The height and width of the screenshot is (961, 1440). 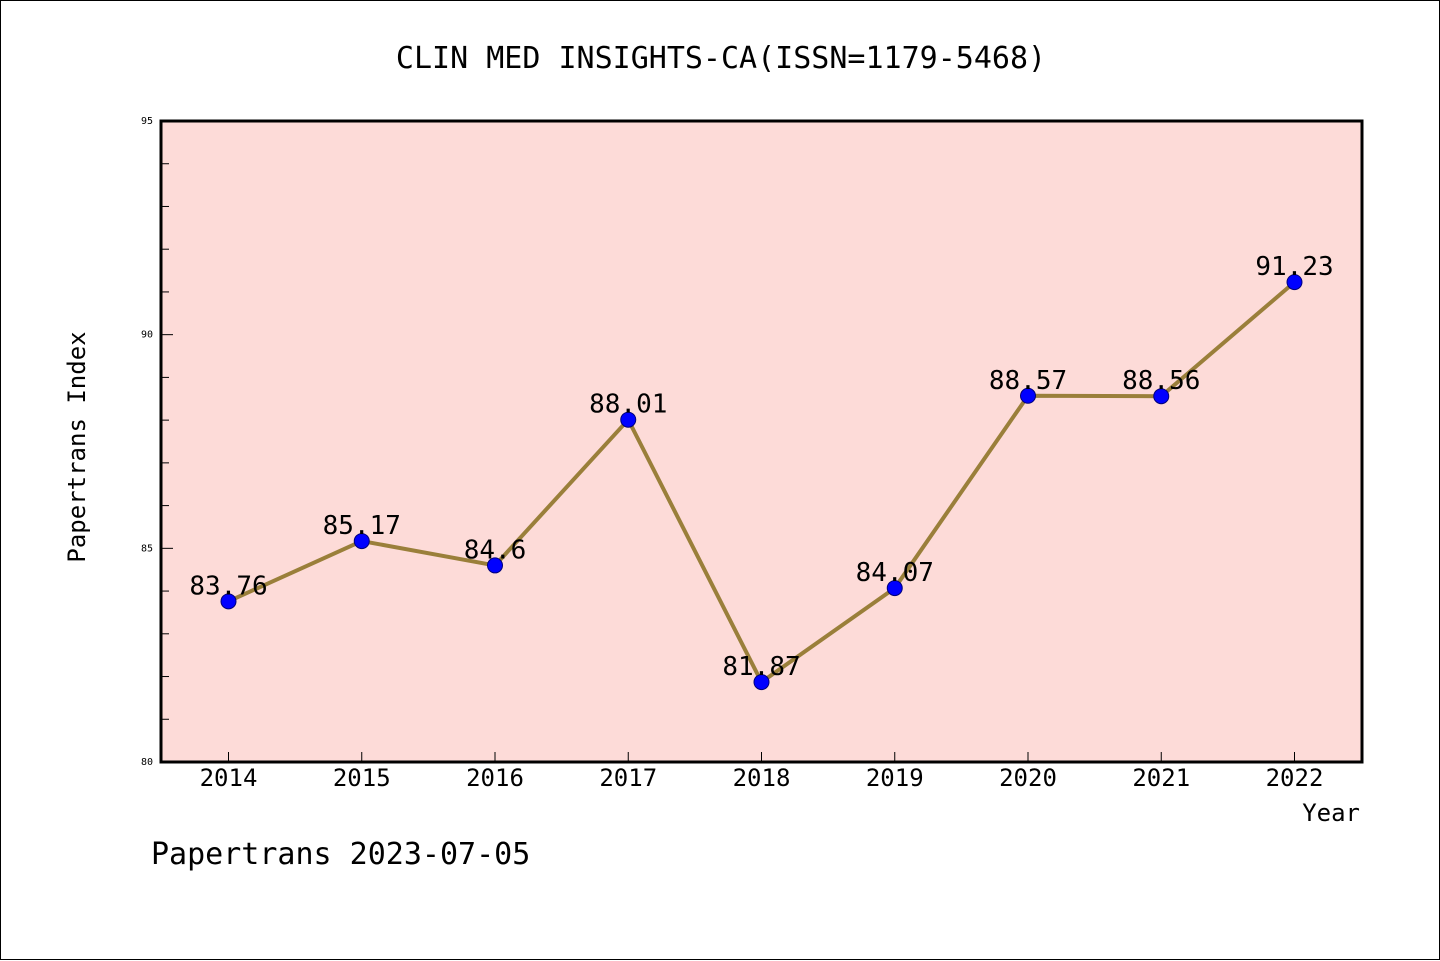 I want to click on x-tick-label: 2021, so click(x=1161, y=778).